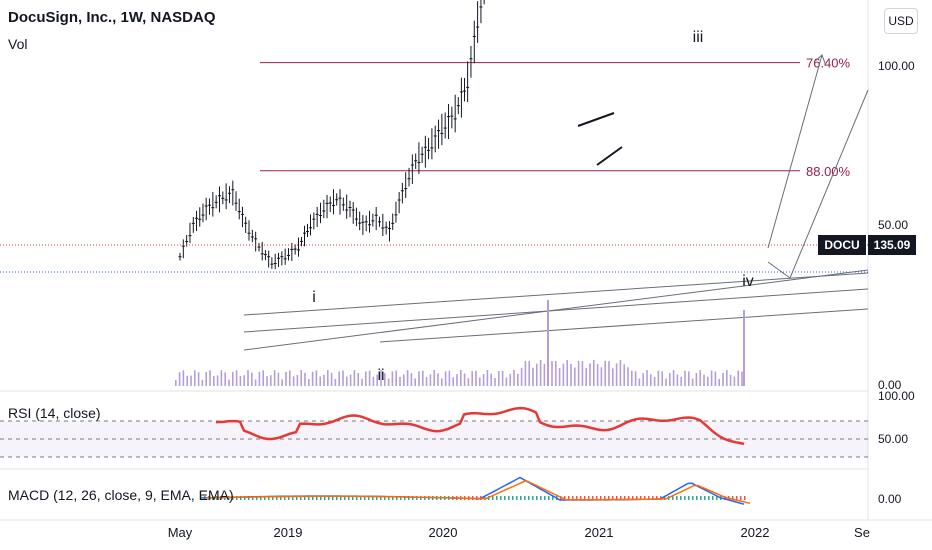 This screenshot has height=550, width=932. I want to click on currency-button: USD, so click(901, 21).